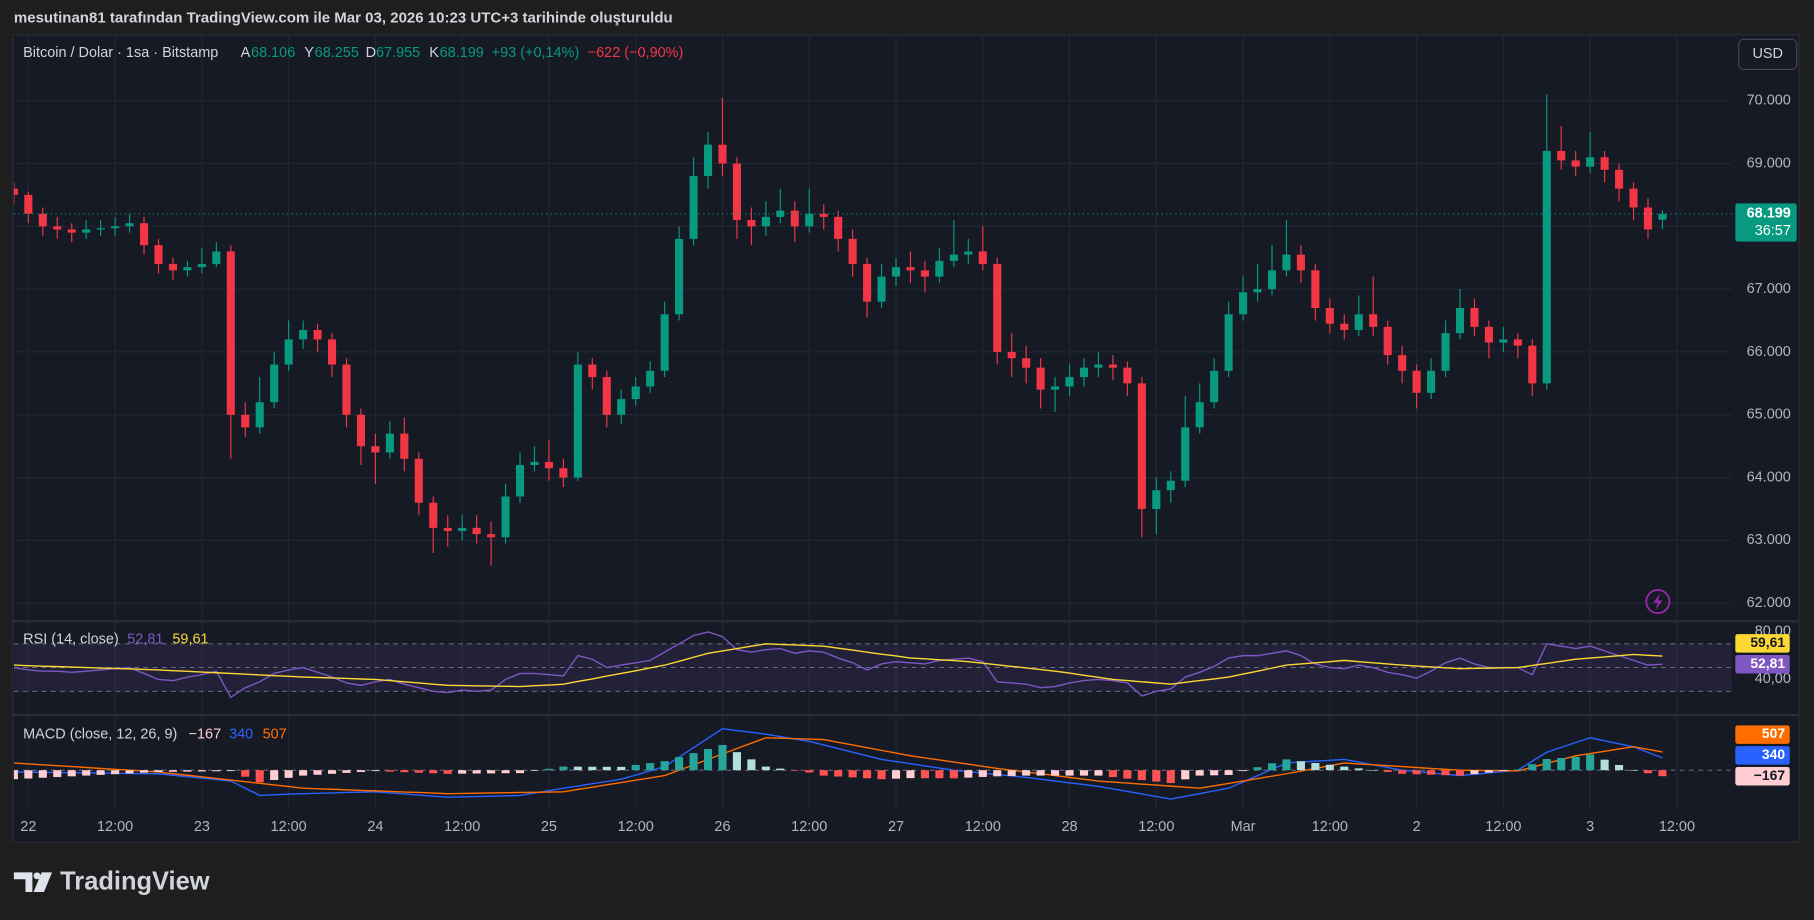 Image resolution: width=1814 pixels, height=920 pixels. What do you see at coordinates (375, 827) in the screenshot?
I see `x-tick-label: 24` at bounding box center [375, 827].